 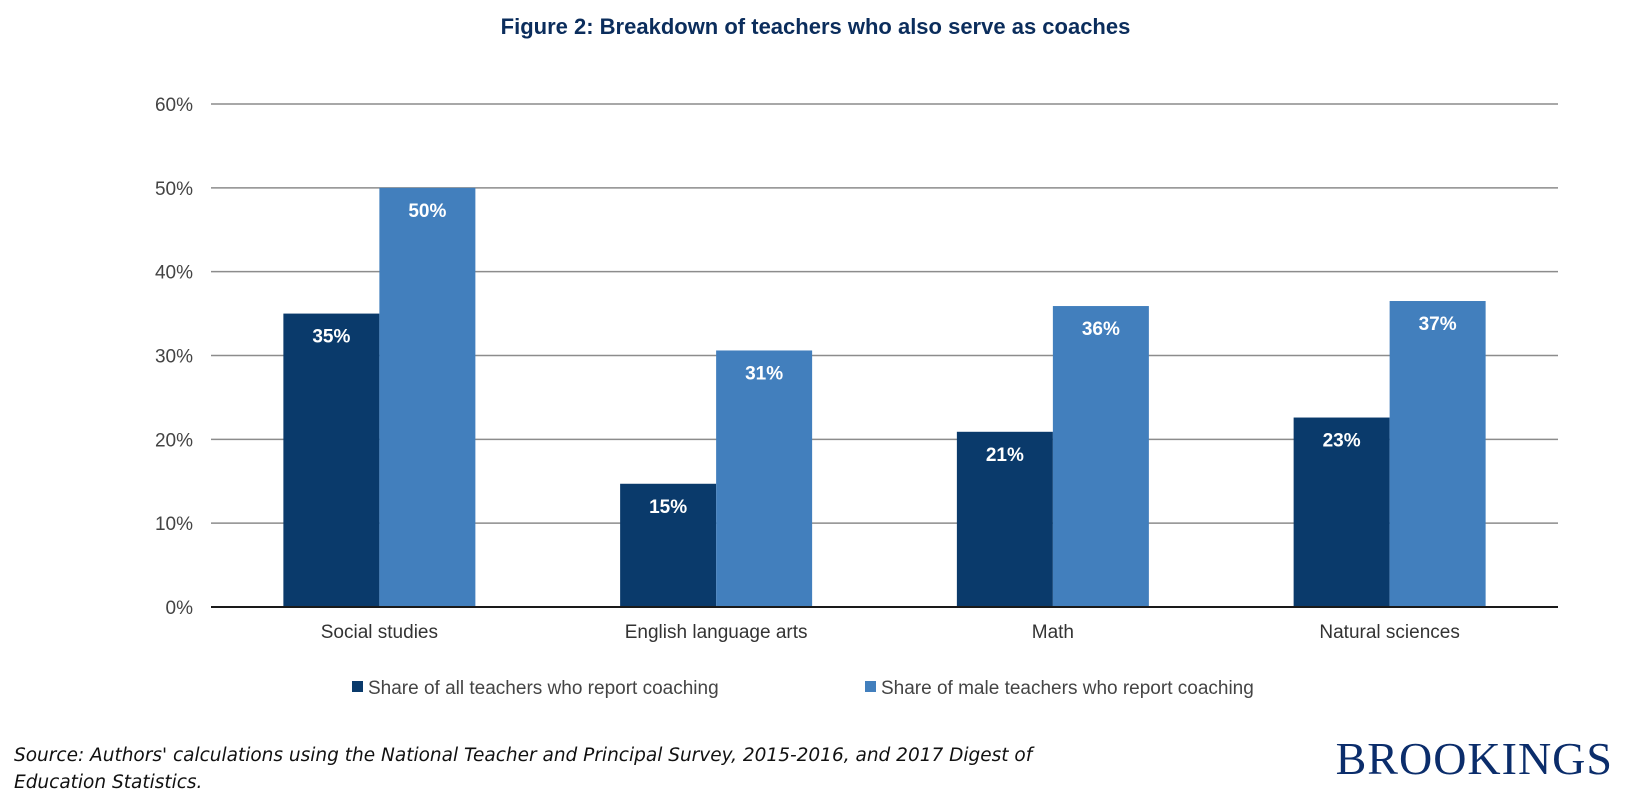 What do you see at coordinates (1438, 324) in the screenshot?
I see `data-label: 37%` at bounding box center [1438, 324].